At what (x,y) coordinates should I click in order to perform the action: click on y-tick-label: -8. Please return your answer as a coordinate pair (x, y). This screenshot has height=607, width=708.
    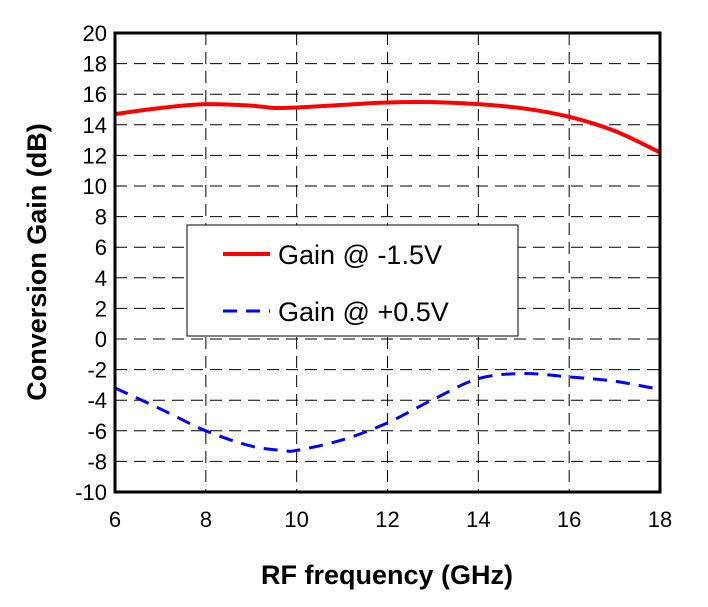
    Looking at the image, I should click on (97, 461).